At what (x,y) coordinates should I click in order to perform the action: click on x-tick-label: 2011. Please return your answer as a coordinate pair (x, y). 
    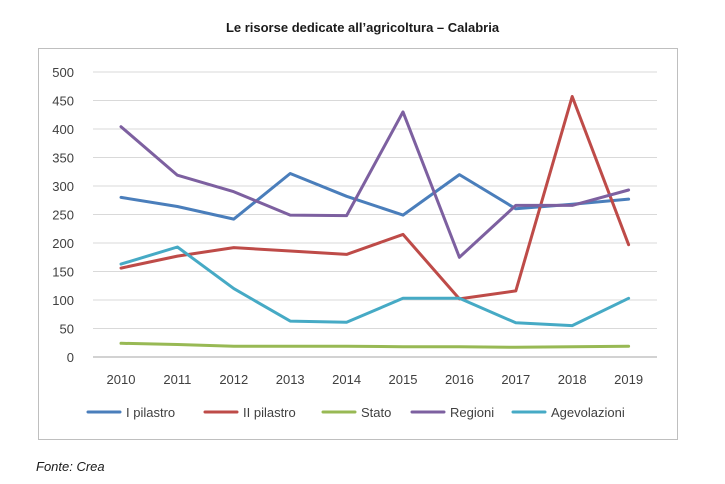
    Looking at the image, I should click on (177, 379).